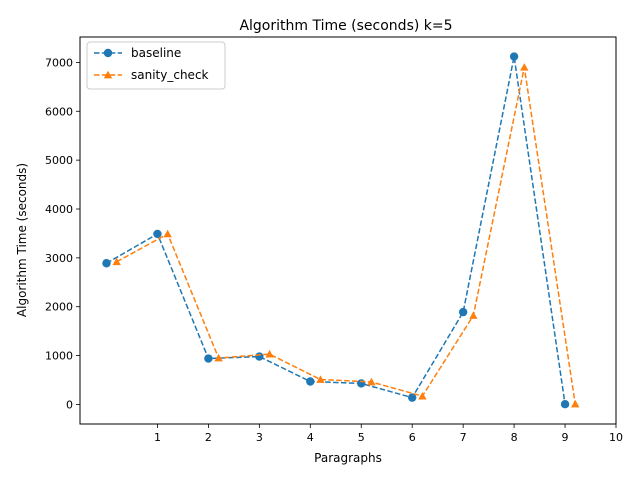  Describe the element at coordinates (348, 458) in the screenshot. I see `x-axis-label: Paragraphs` at that location.